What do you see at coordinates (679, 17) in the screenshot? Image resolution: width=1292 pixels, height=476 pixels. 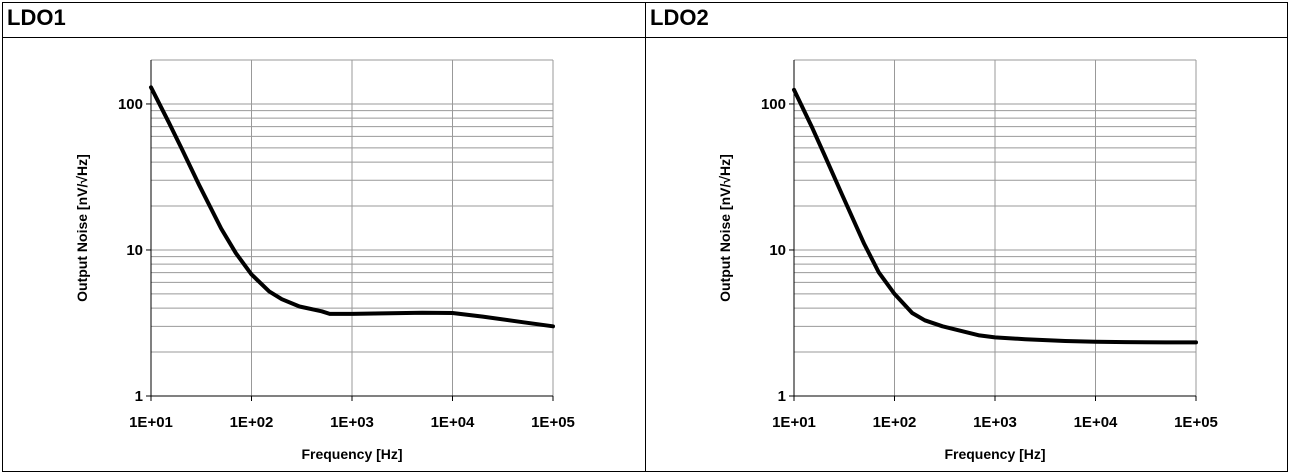 I see `panel-title-ldo2: LDO2` at bounding box center [679, 17].